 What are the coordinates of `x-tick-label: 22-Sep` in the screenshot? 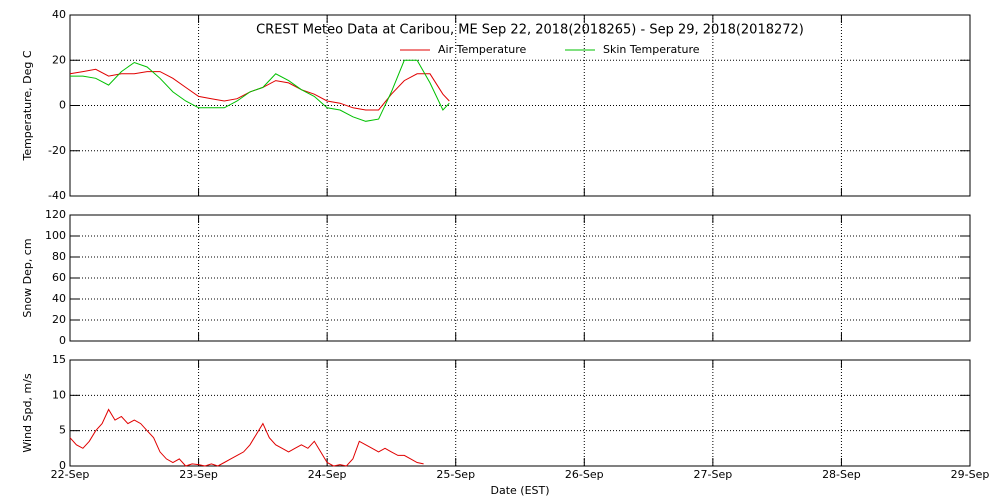 It's located at (70, 474).